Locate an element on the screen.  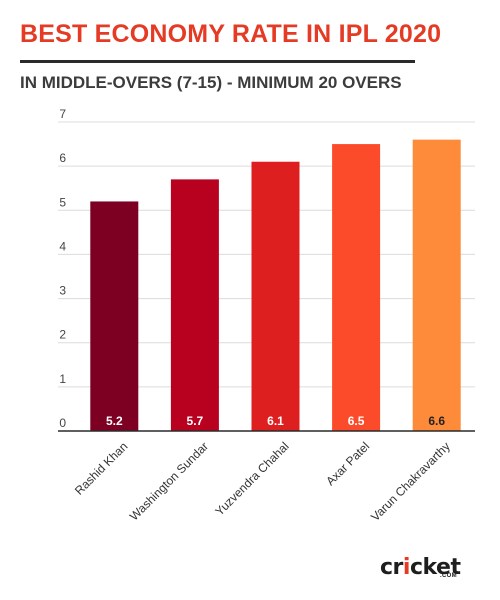
y-tick-label: 4 is located at coordinates (62, 246).